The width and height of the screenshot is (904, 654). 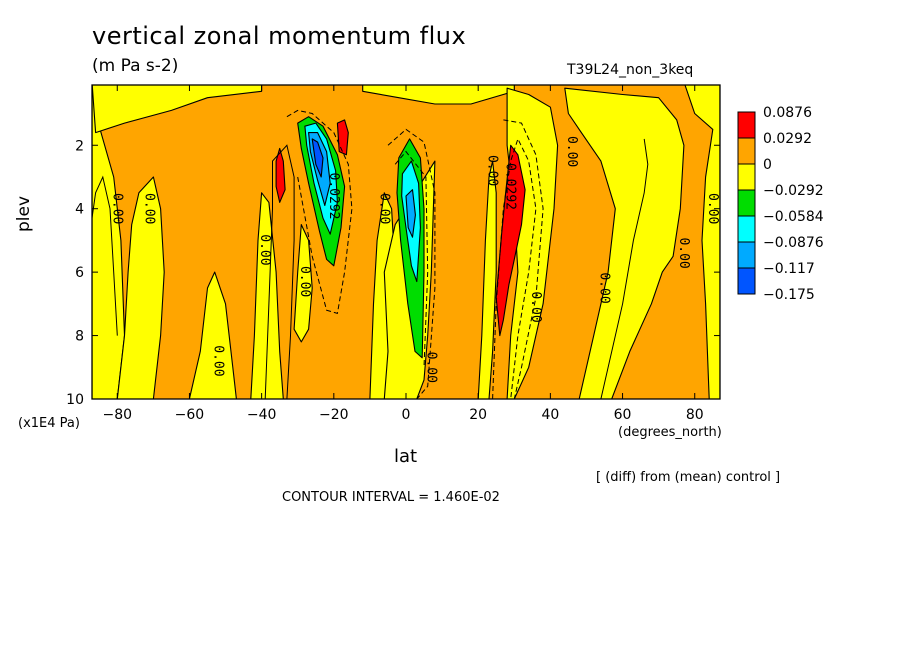 What do you see at coordinates (793, 217) in the screenshot?
I see `legend-level-label: −0.0584` at bounding box center [793, 217].